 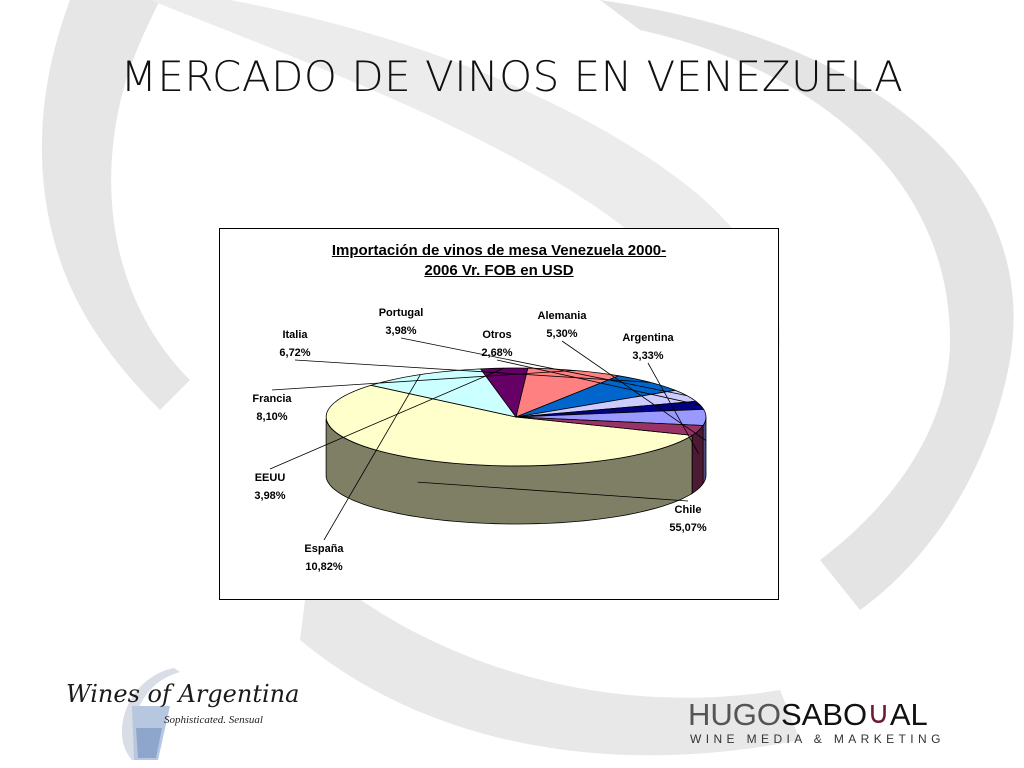 I want to click on hugo-saboyal-al: AL, so click(x=908, y=714).